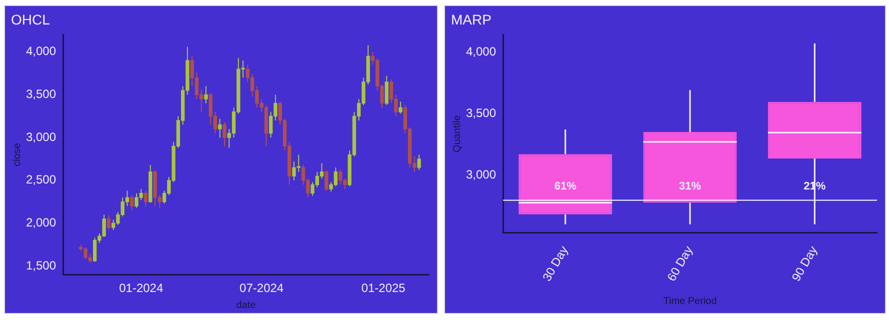  Describe the element at coordinates (471, 19) in the screenshot. I see `chart-title: MARP` at that location.